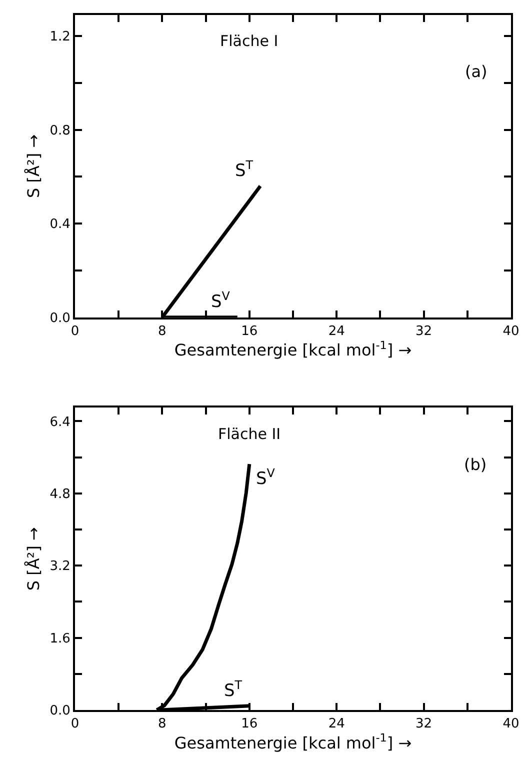 The width and height of the screenshot is (531, 765). Describe the element at coordinates (60, 422) in the screenshot. I see `y-tick-label: 6.4` at that location.